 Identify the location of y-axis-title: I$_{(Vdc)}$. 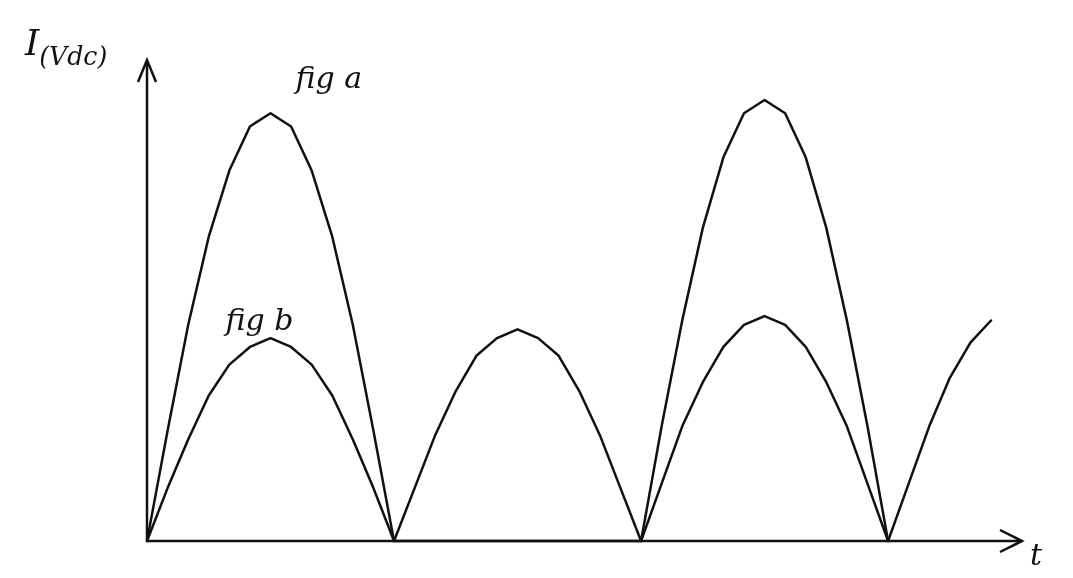
(66, 46).